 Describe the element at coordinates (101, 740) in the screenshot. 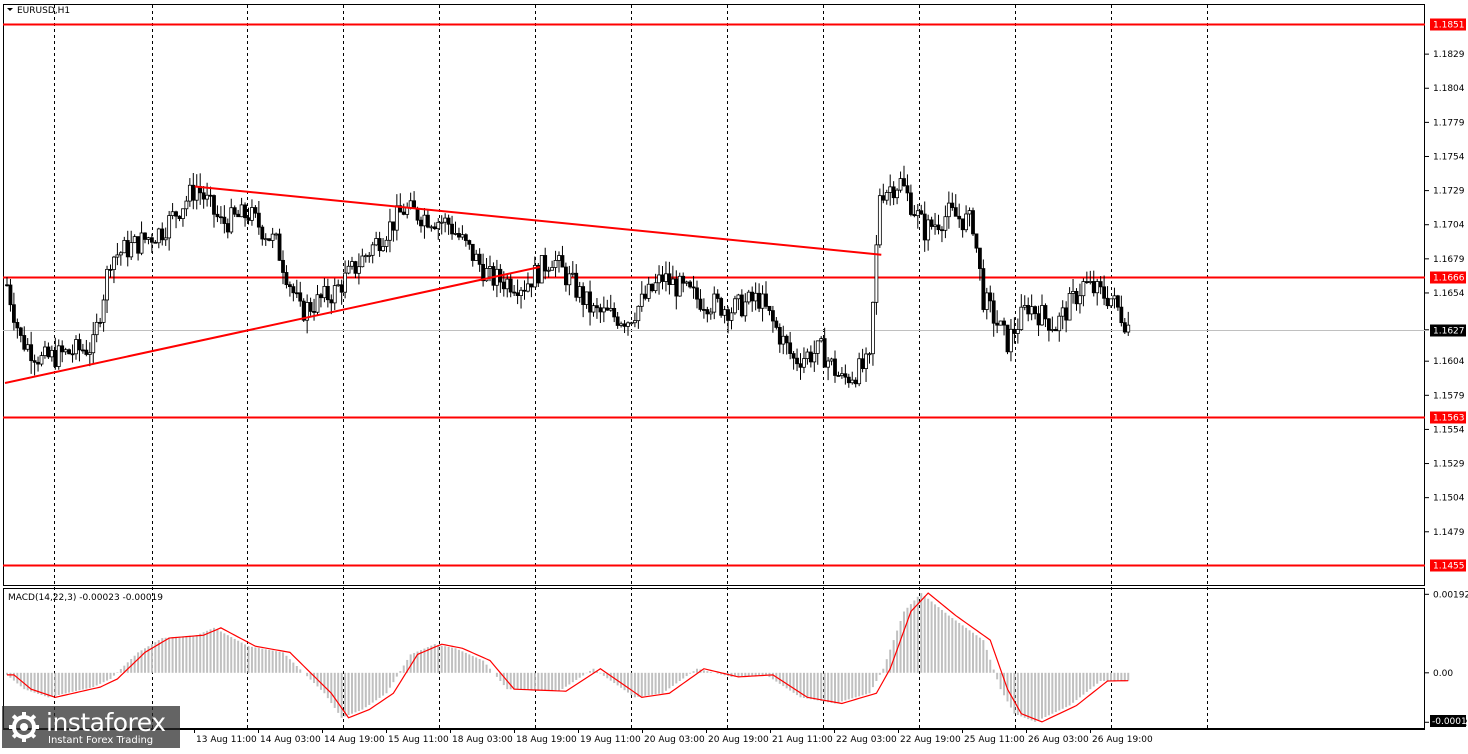

I see `brand-tagline: Instant Forex Trading` at that location.